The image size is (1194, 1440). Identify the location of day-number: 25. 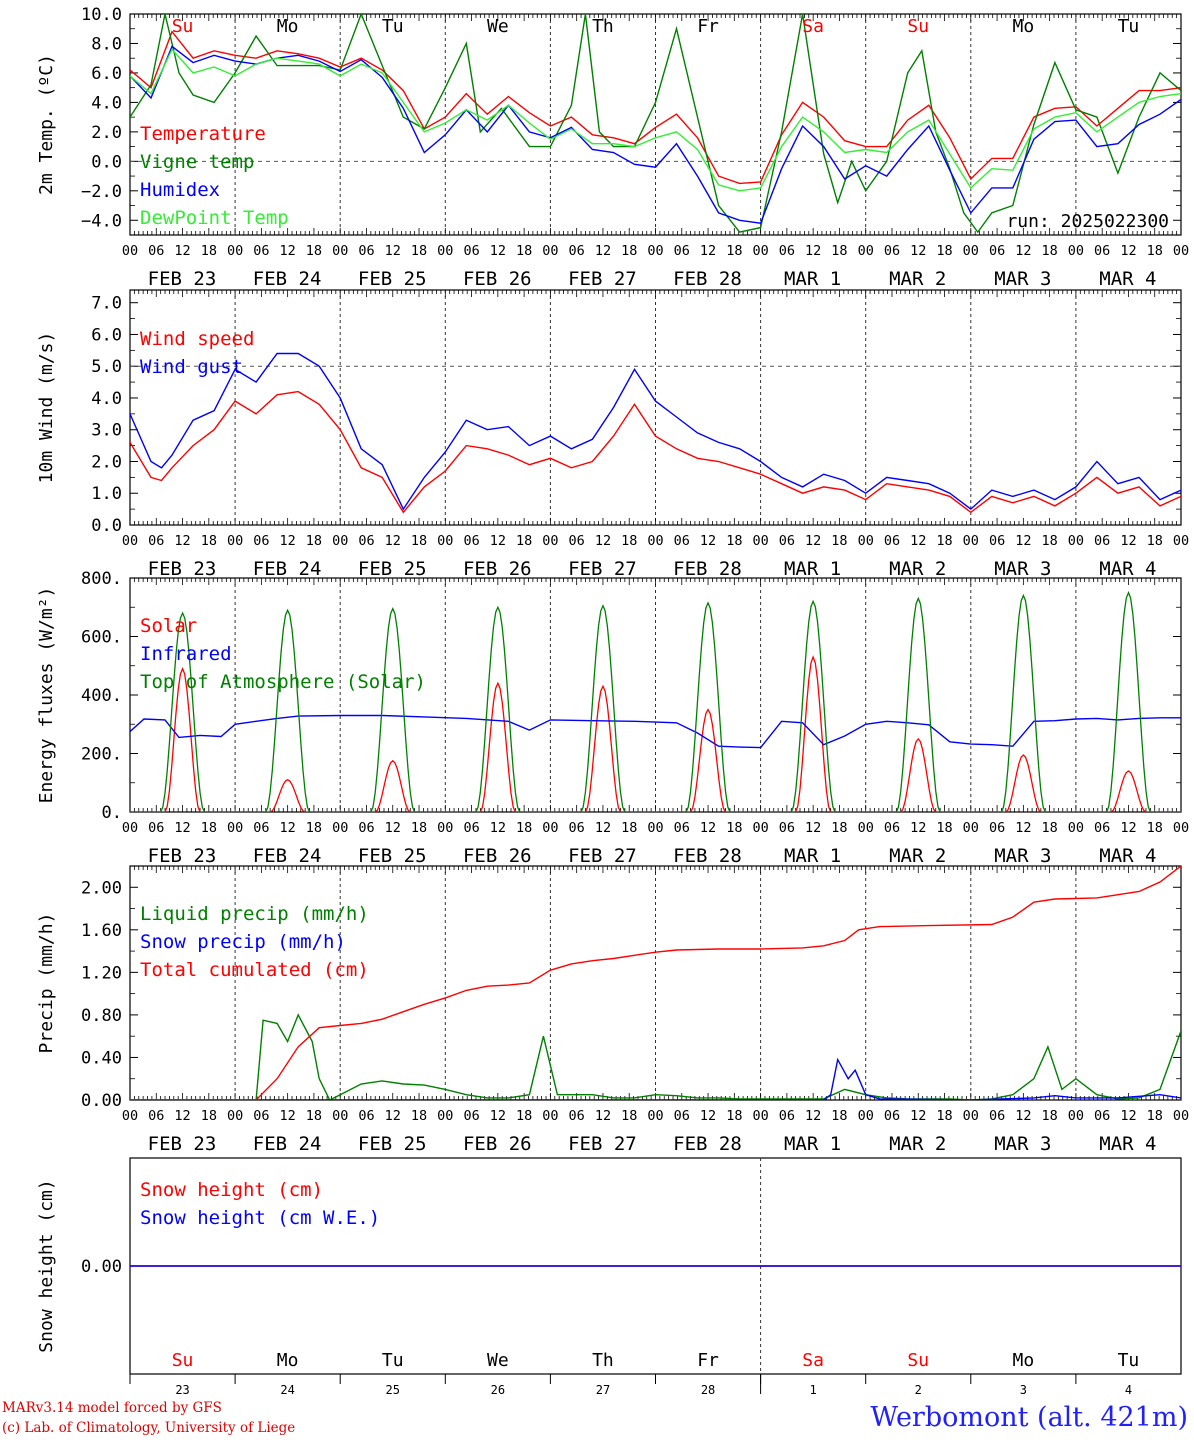
(393, 1390).